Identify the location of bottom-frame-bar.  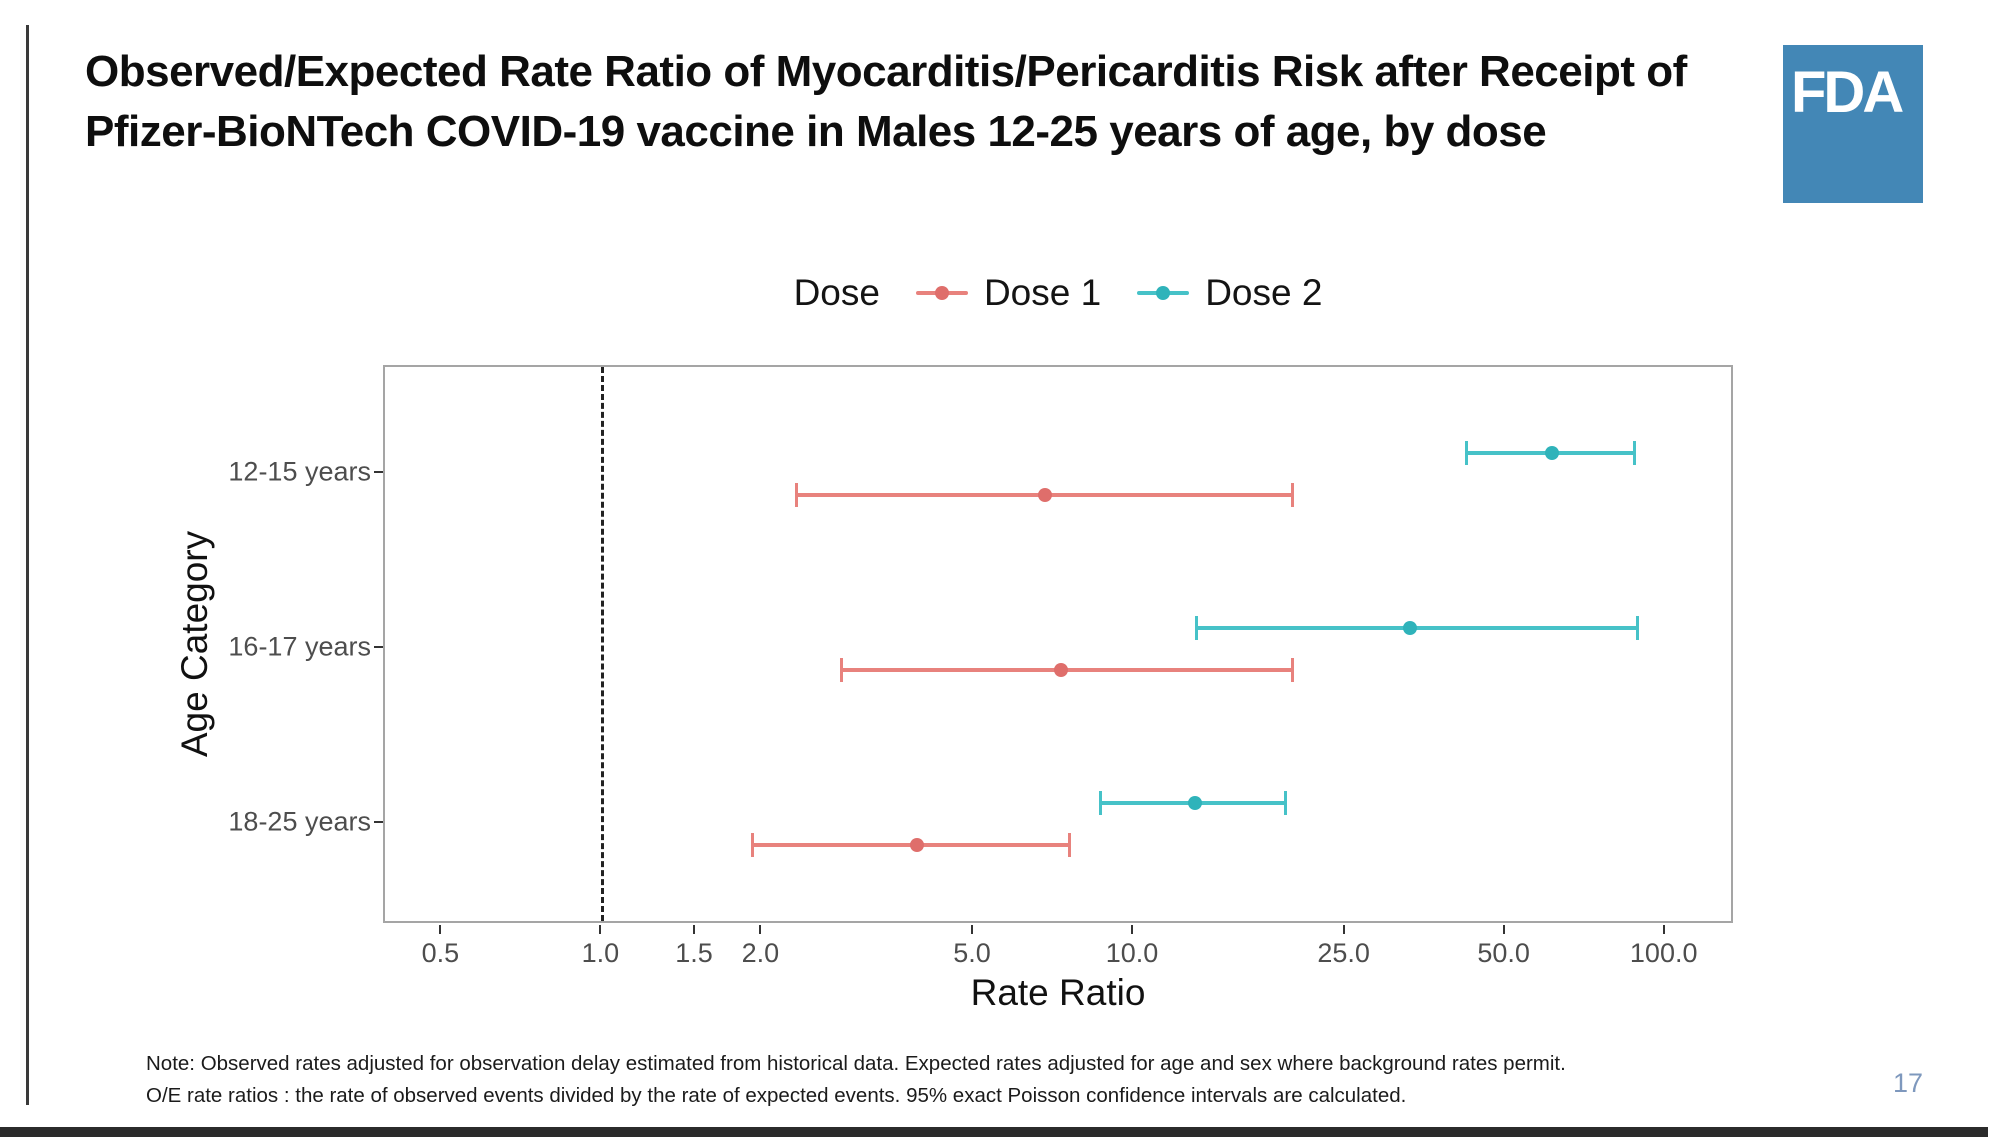
(994, 1132).